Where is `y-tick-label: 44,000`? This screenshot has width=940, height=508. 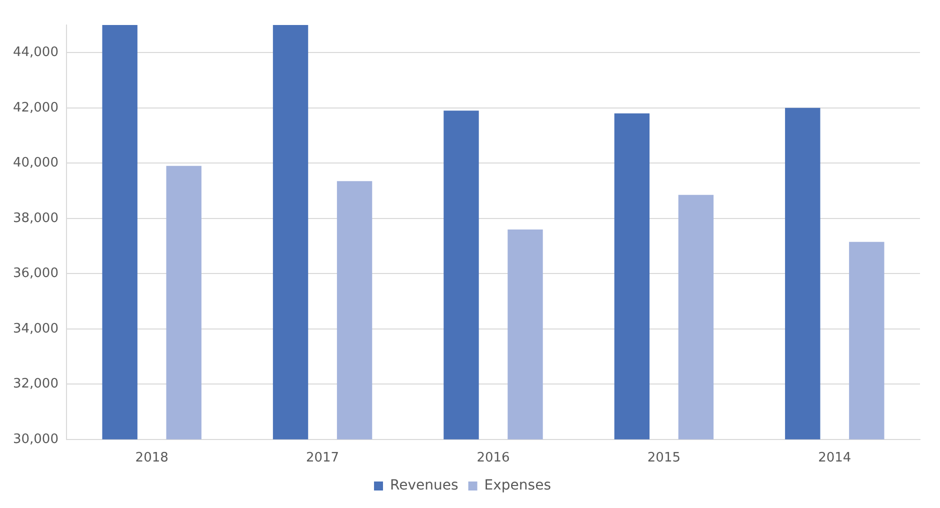
y-tick-label: 44,000 is located at coordinates (35, 52).